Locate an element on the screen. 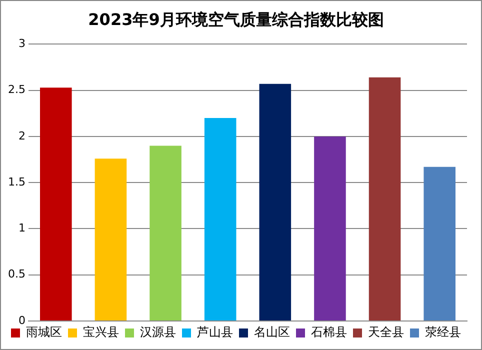  legend-label: 石棉县 is located at coordinates (329, 332).